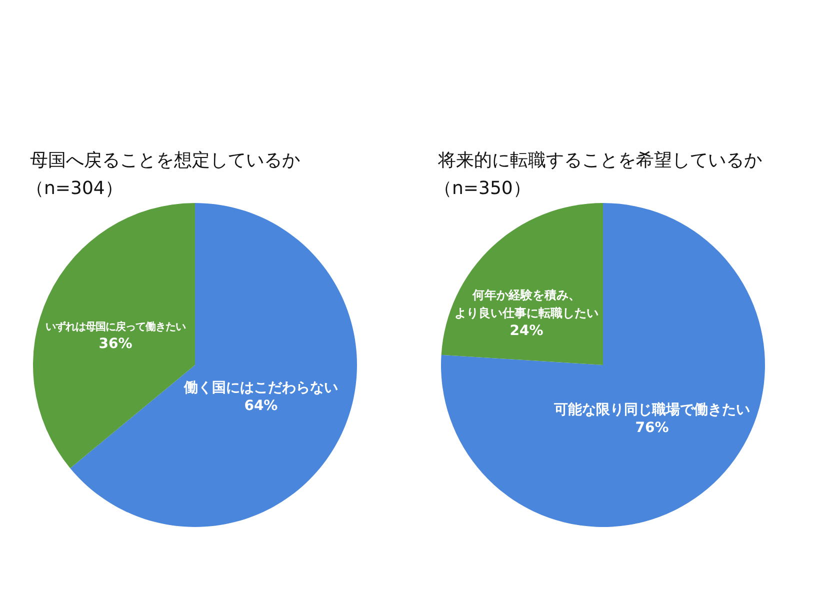 The image size is (820, 615). I want to click on data-label: 76%, so click(652, 428).